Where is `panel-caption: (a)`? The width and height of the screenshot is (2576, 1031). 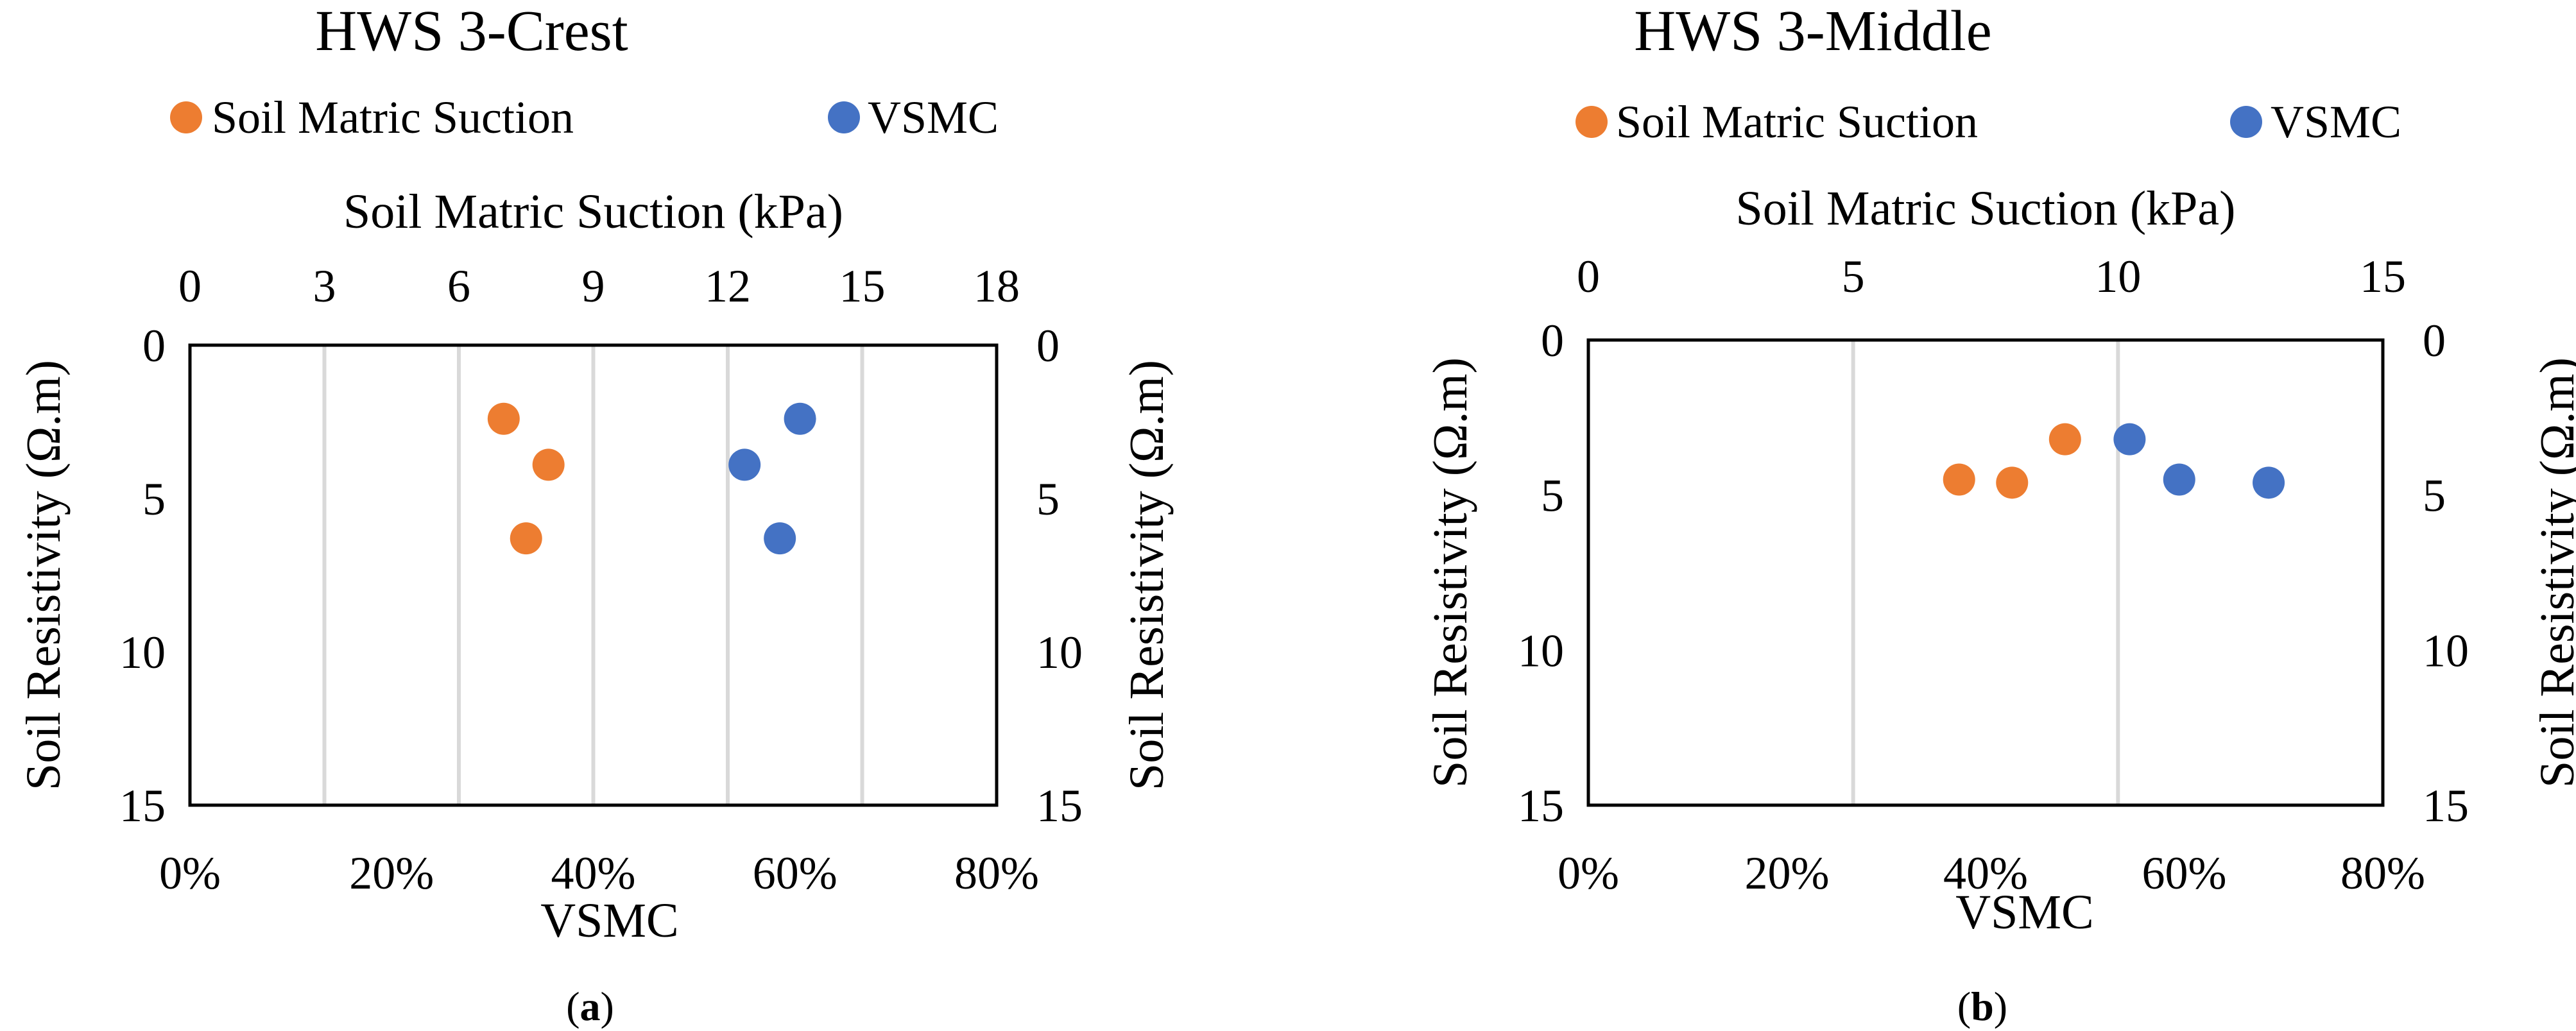
panel-caption: (a) is located at coordinates (590, 1006).